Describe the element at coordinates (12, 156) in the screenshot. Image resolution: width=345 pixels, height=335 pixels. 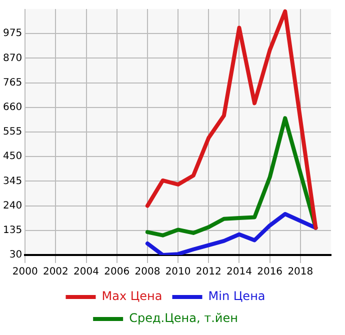
I see `y-tick-label: 450` at that location.